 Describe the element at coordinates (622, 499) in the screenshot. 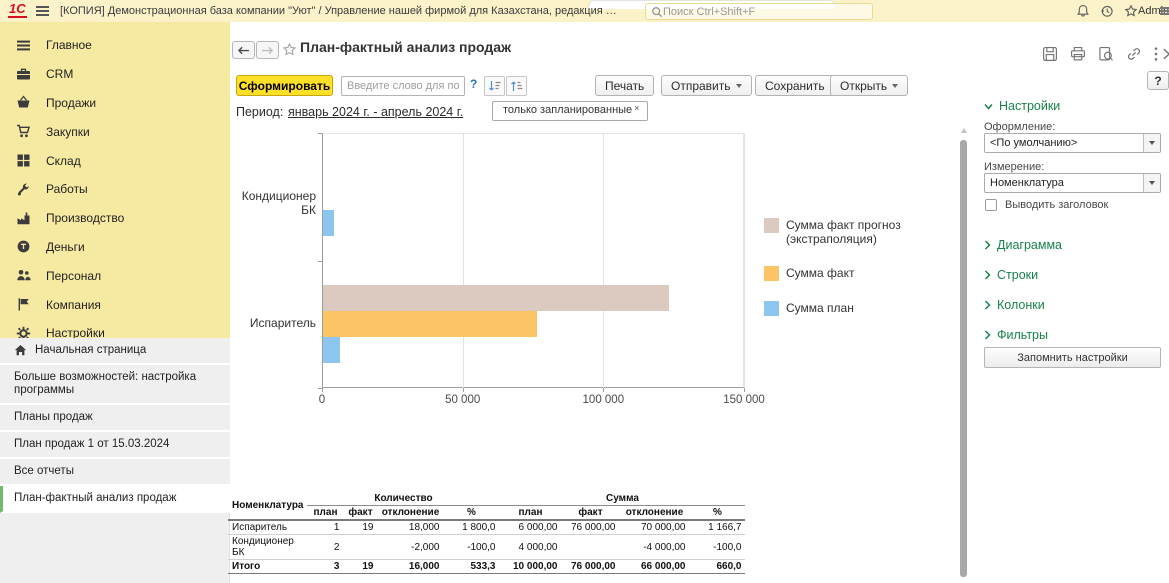

I see `table-group-sum: Сумма` at that location.